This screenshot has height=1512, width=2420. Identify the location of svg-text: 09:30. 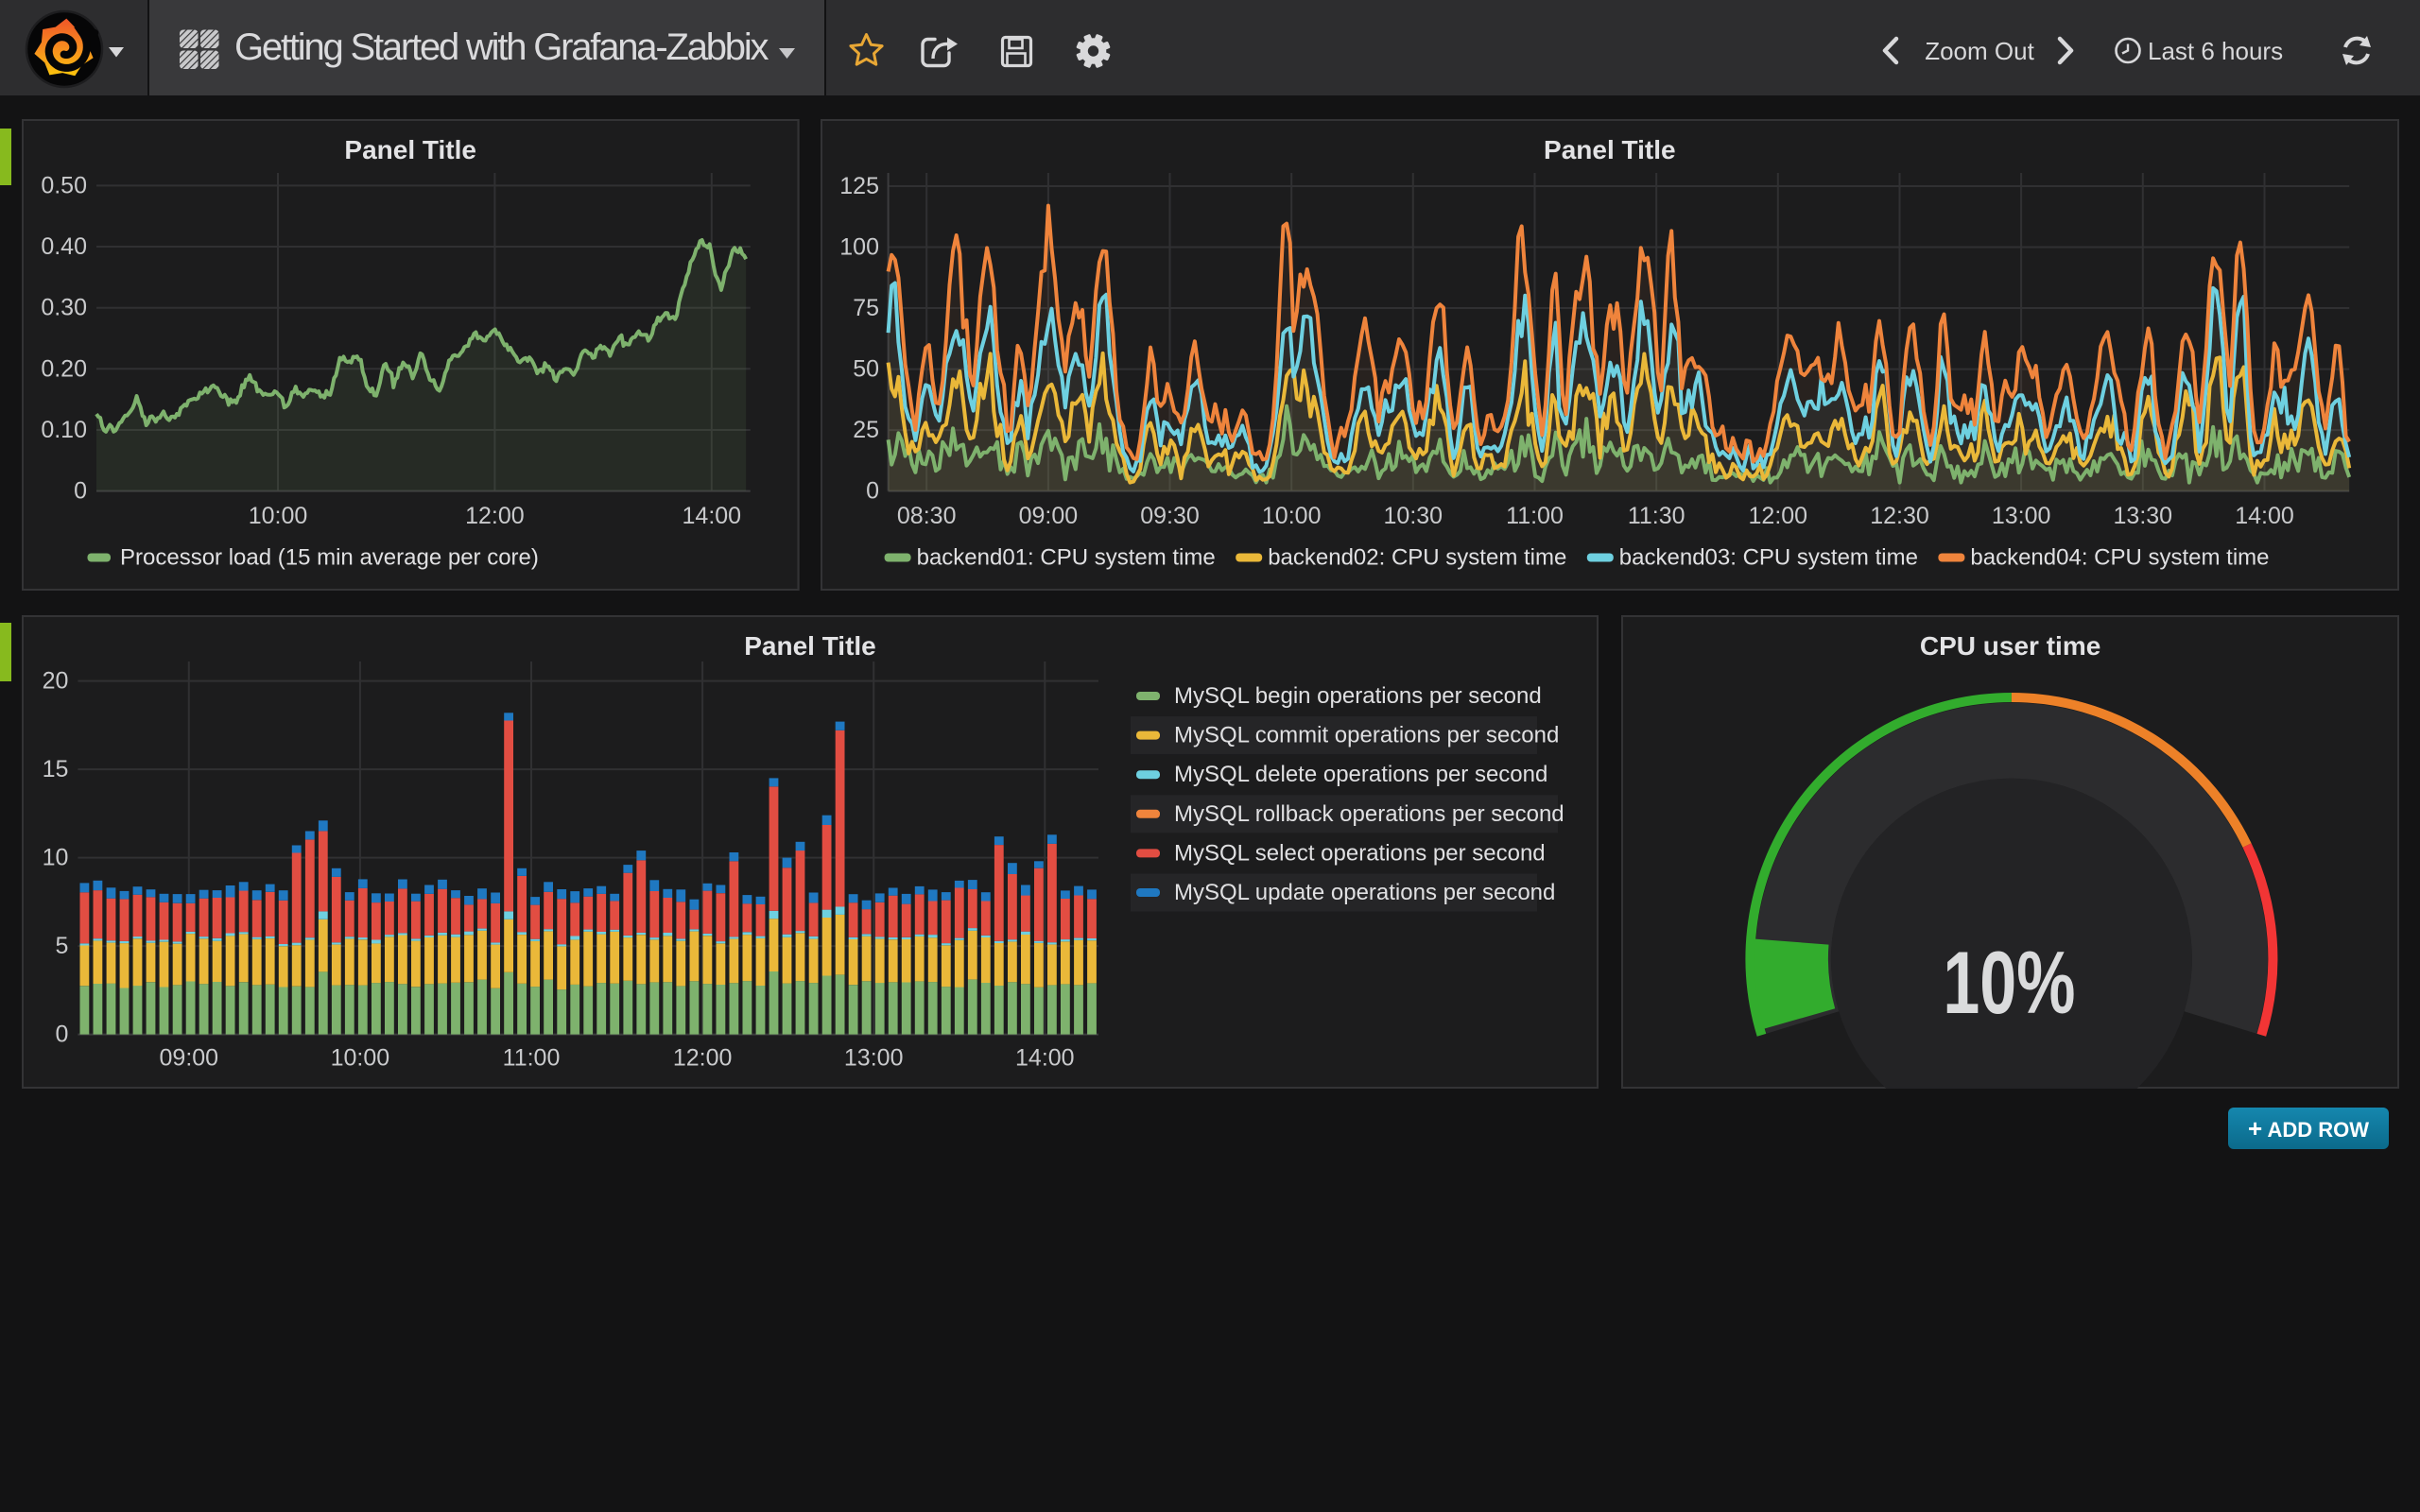
(1171, 516).